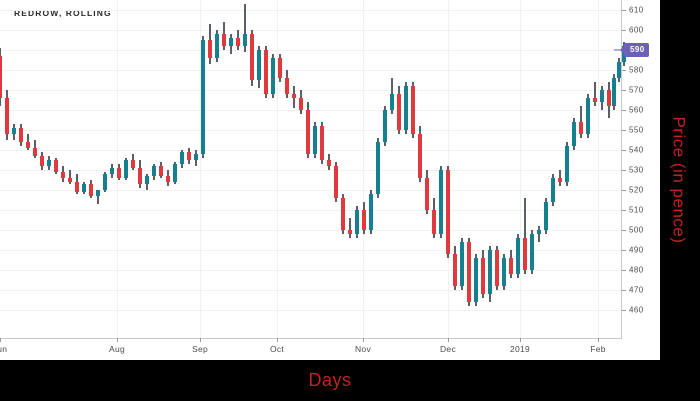 This screenshot has width=700, height=401. I want to click on x-axis-tick-label: Oct, so click(277, 349).